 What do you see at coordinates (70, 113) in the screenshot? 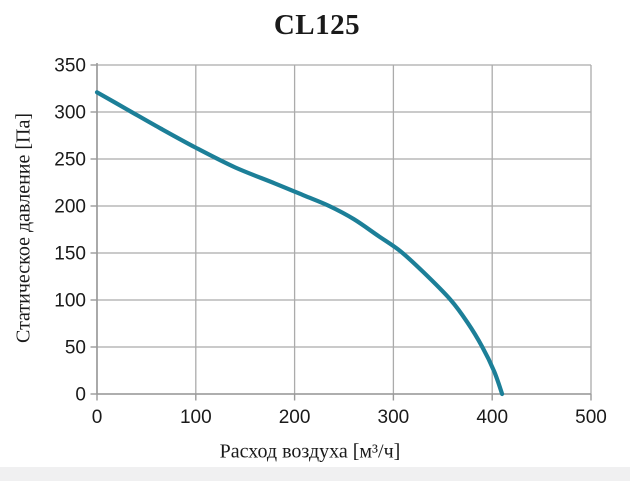
I see `y-tick-label: 300` at bounding box center [70, 113].